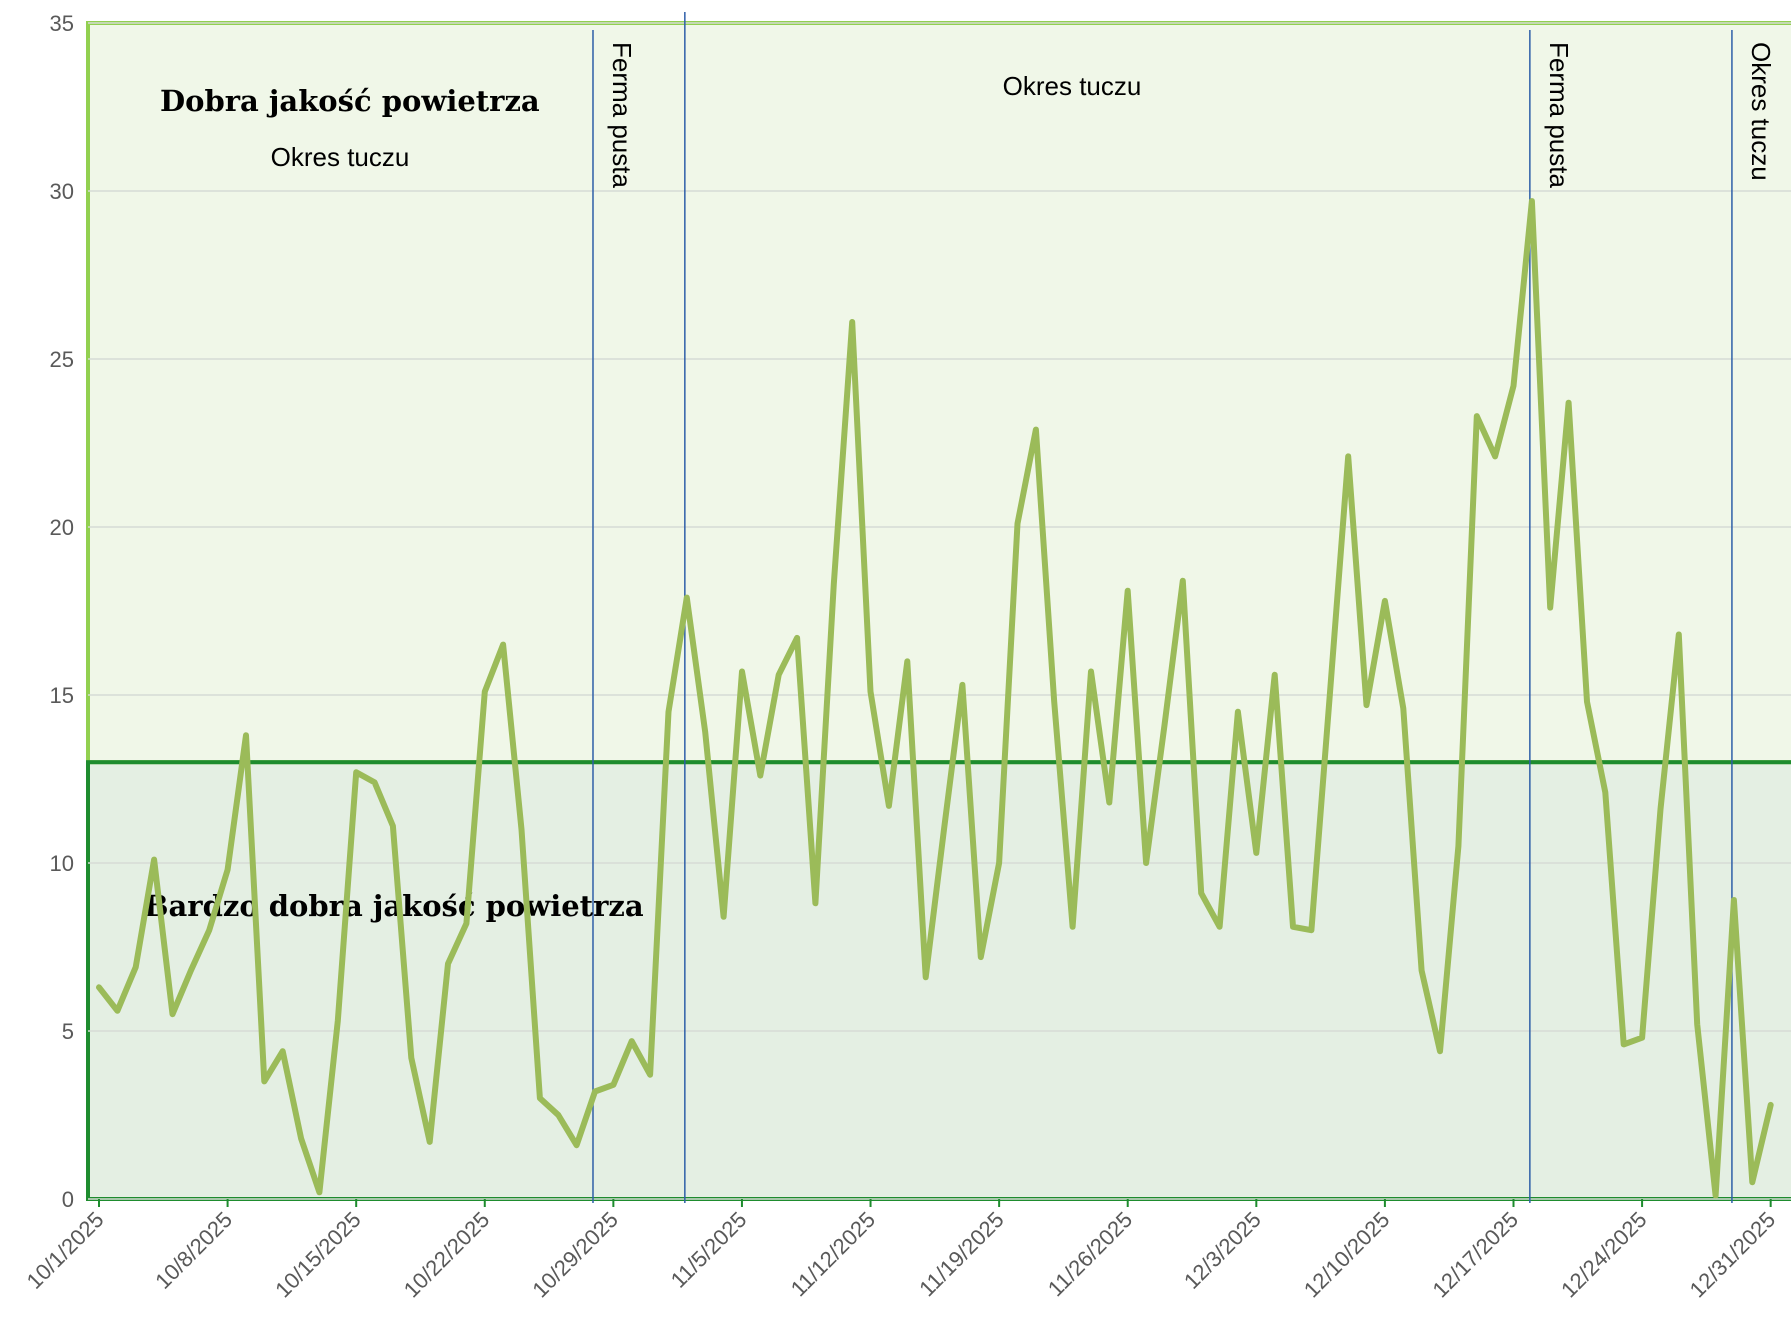 Image resolution: width=1791 pixels, height=1319 pixels. Describe the element at coordinates (62, 527) in the screenshot. I see `y-tick-label-4: 20` at that location.